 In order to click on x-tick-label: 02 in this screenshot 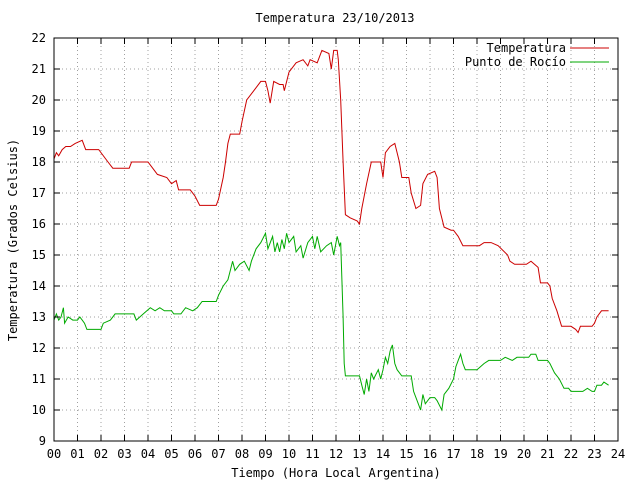, I will do `click(101, 454)`.